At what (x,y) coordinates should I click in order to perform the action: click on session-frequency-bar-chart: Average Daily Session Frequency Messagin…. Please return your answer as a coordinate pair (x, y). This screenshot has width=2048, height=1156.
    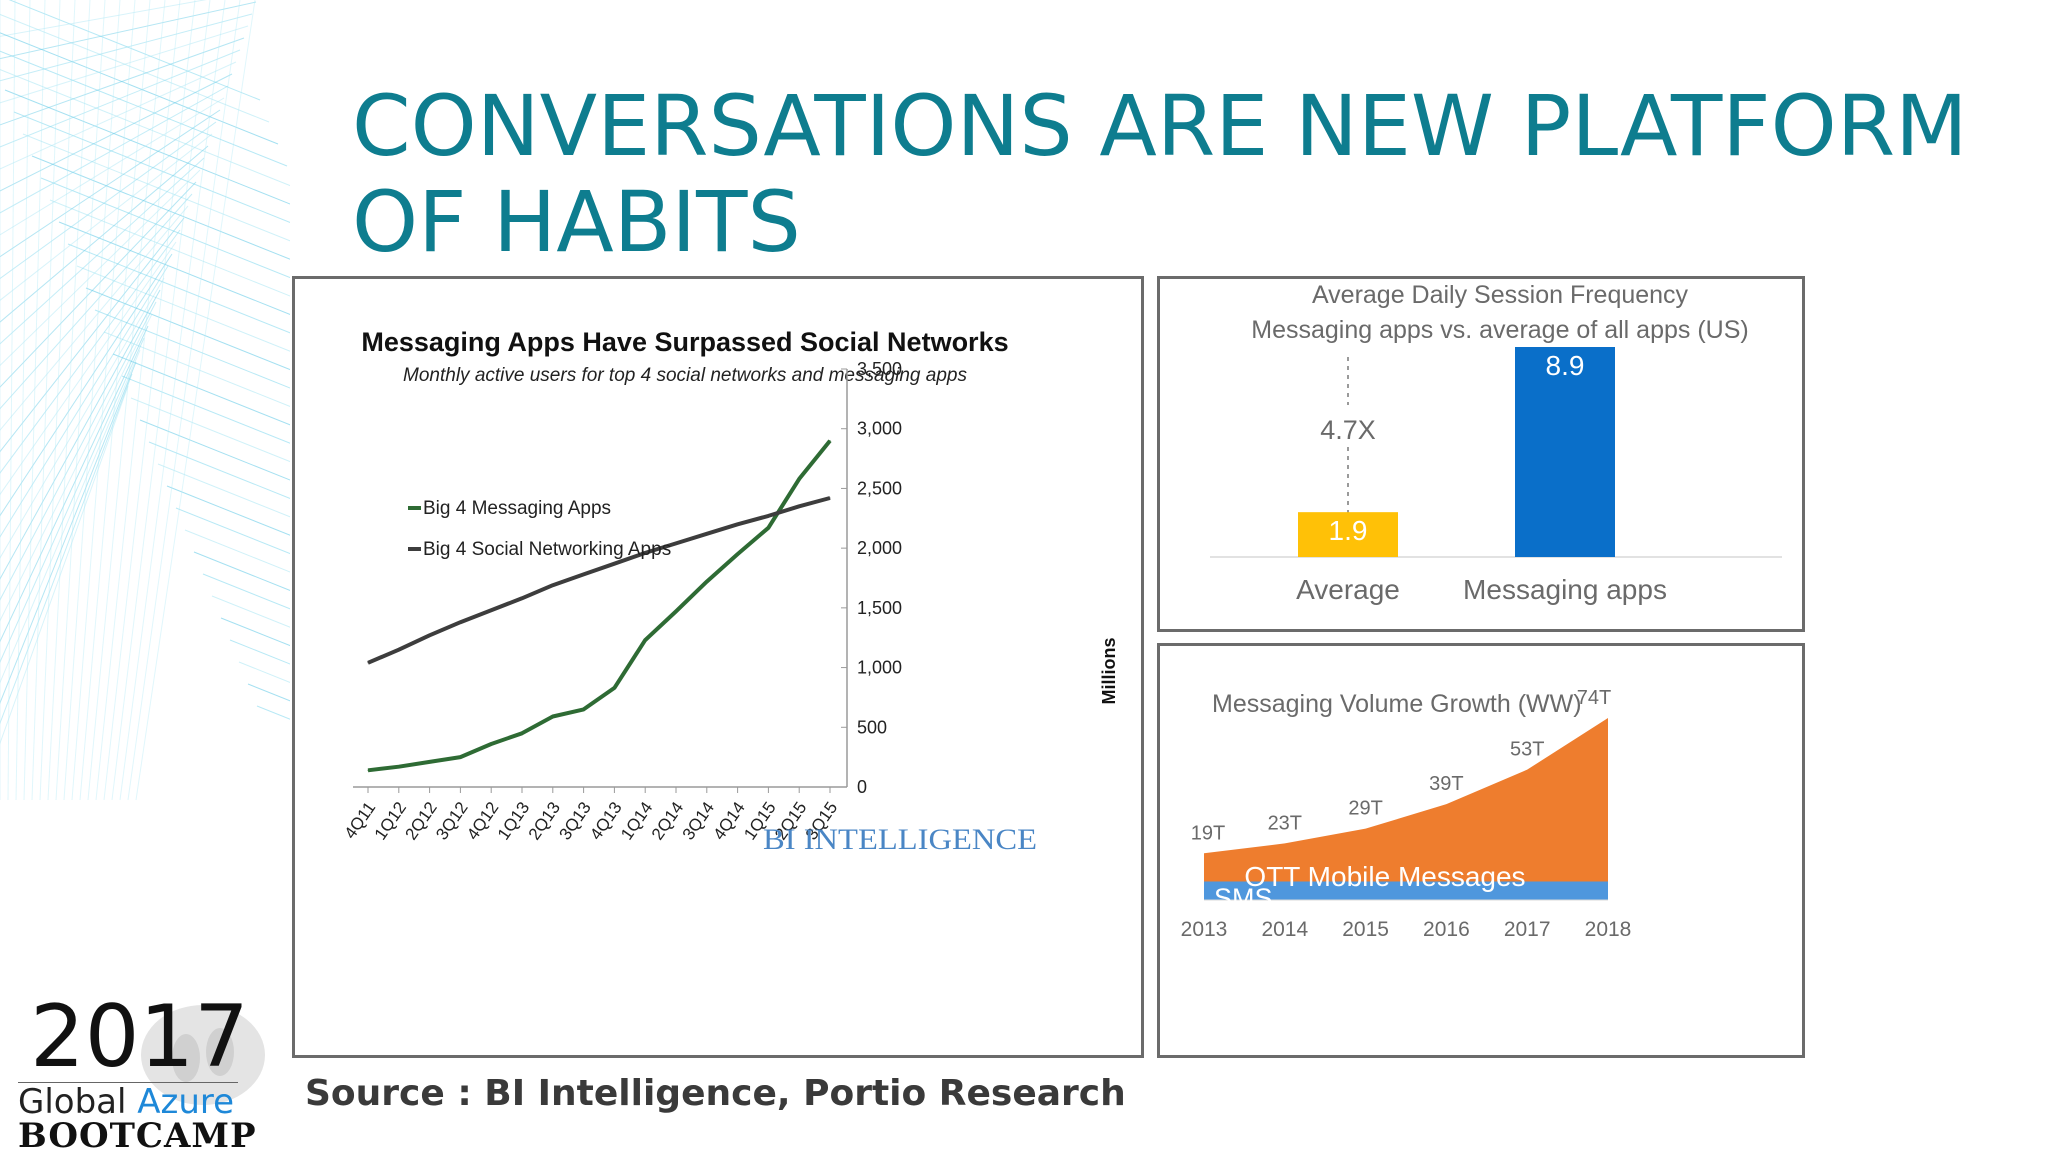
    Looking at the image, I should click on (1481, 454).